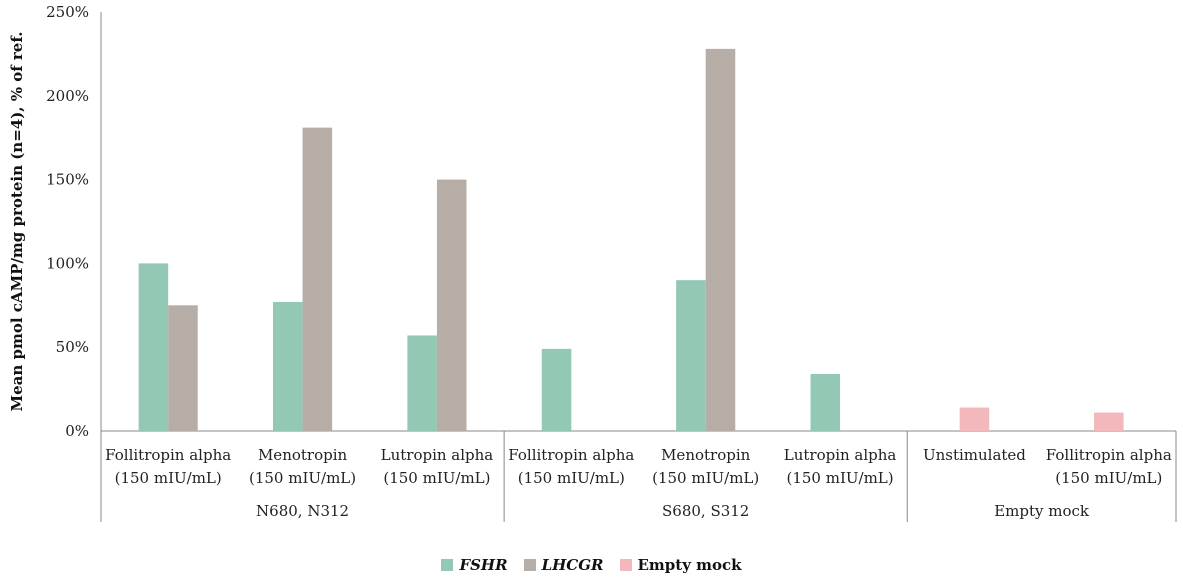 The width and height of the screenshot is (1183, 582). What do you see at coordinates (77, 431) in the screenshot?
I see `y-tick-label: 0%` at bounding box center [77, 431].